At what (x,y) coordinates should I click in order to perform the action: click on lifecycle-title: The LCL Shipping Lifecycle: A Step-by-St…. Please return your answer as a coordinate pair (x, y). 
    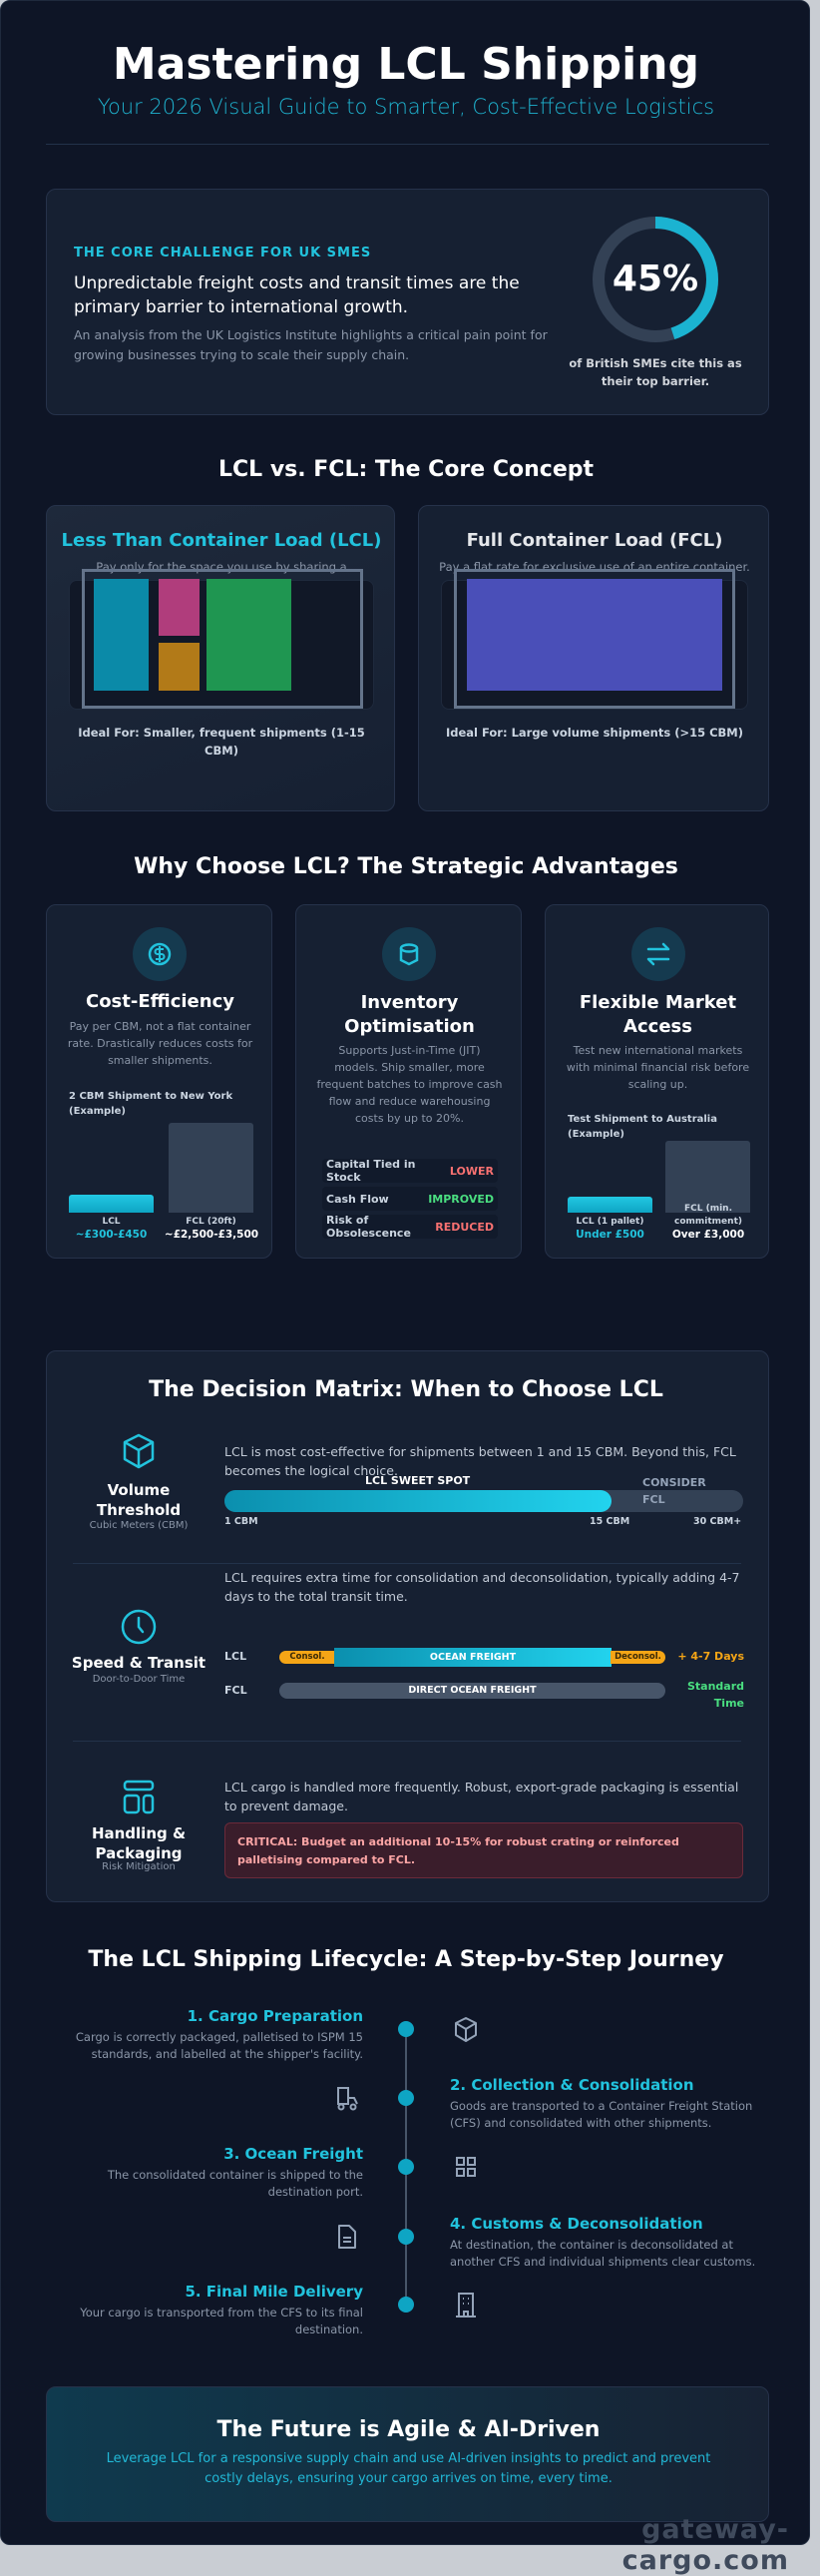
    Looking at the image, I should click on (406, 1960).